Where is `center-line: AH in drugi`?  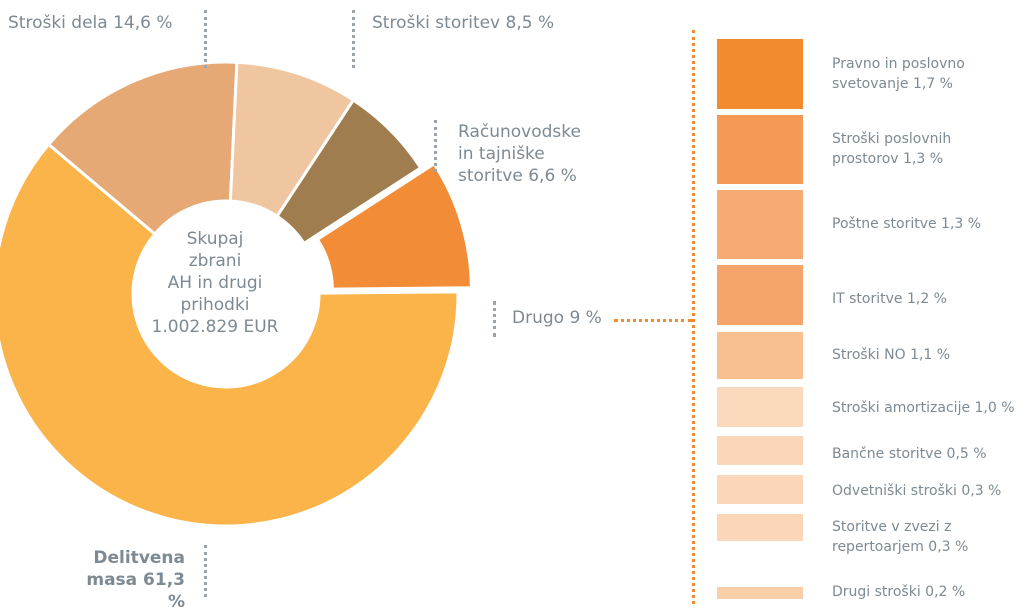
center-line: AH in drugi is located at coordinates (215, 283).